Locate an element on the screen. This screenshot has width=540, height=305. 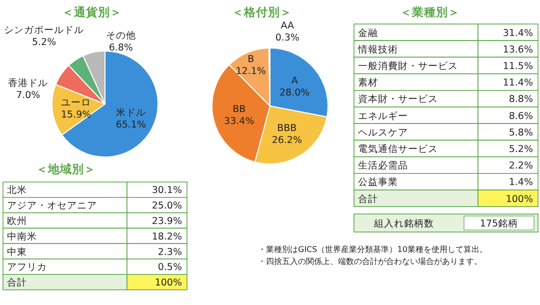
data-label: 30.1% is located at coordinates (167, 190).